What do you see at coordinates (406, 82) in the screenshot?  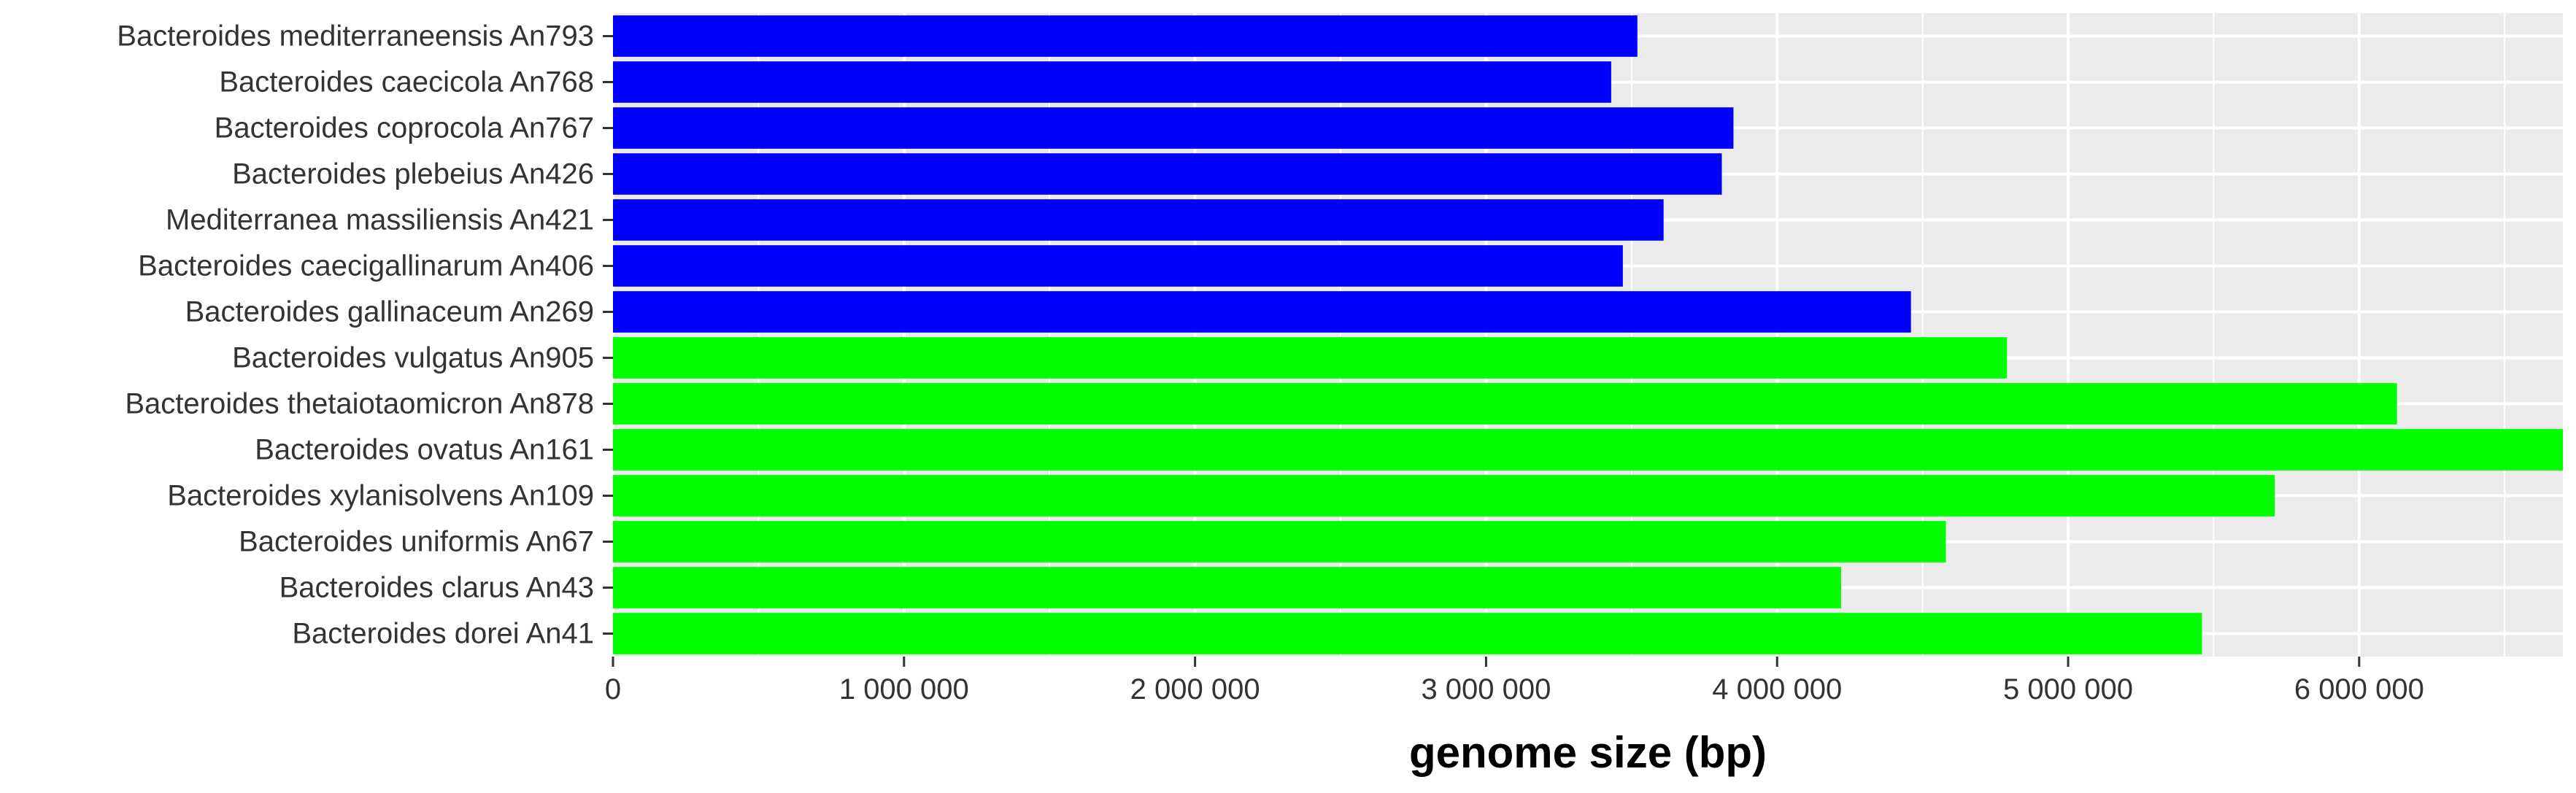 I see `category-label: Bacteroides caecicola An768` at bounding box center [406, 82].